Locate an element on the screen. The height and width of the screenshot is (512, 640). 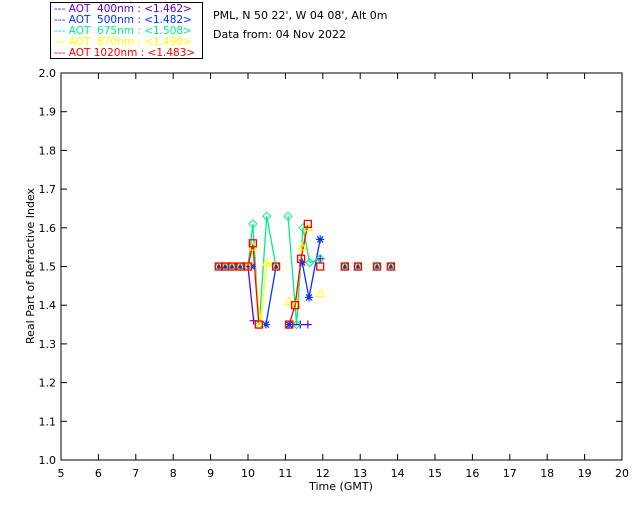
y-tick-label: 1.9 is located at coordinates (48, 112).